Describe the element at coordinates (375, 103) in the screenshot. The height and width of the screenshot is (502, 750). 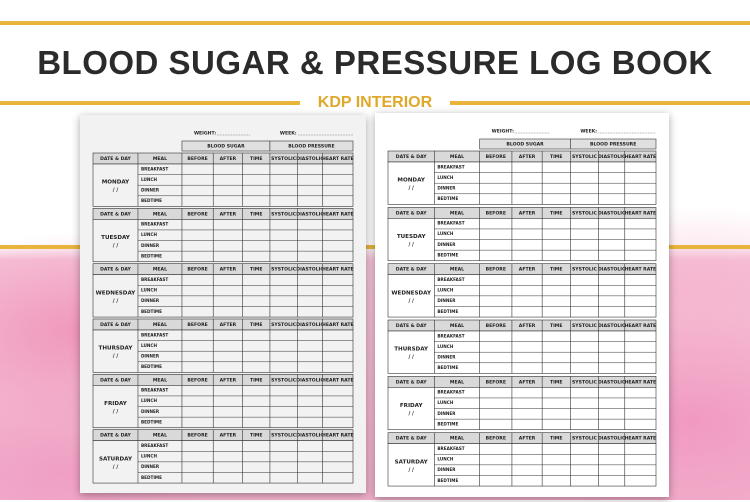
I see `subtitle: KDP INTERIOR` at that location.